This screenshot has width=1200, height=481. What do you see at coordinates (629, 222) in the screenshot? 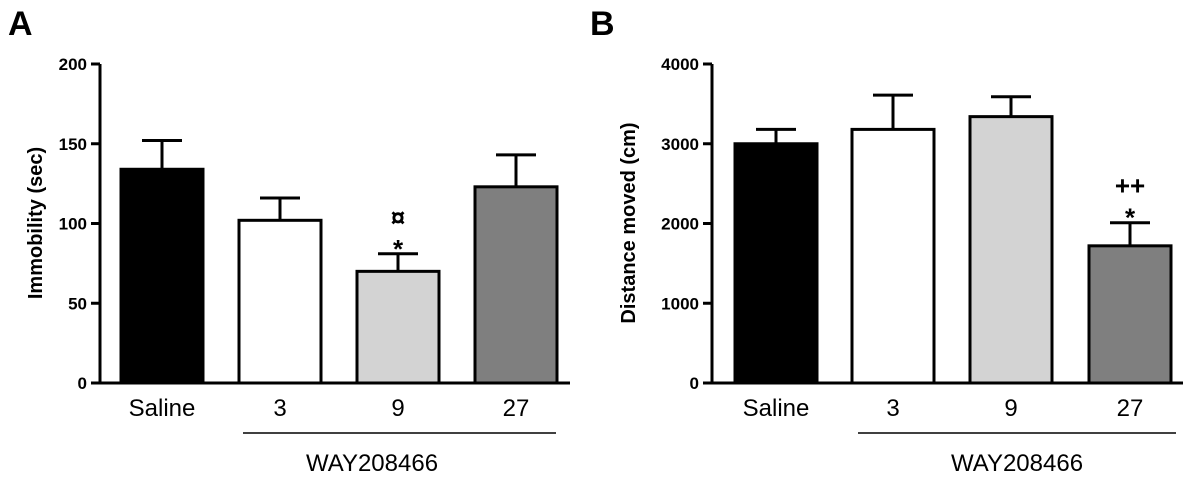
I see `y-axis-title: Distance moved (cm)` at bounding box center [629, 222].